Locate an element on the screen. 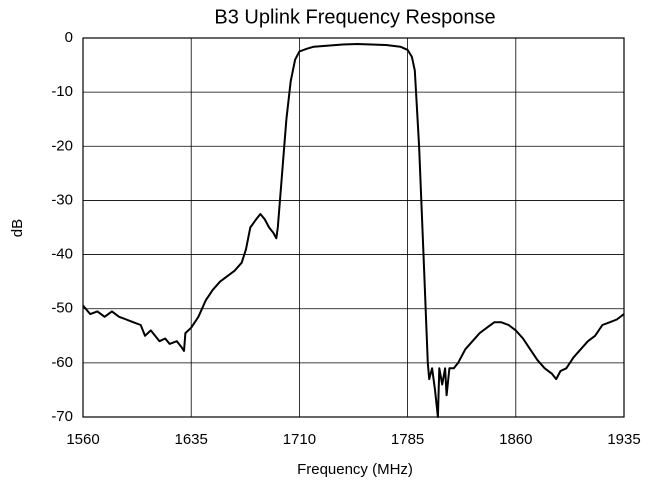 The image size is (648, 485). x-tick-label: 1785 is located at coordinates (407, 439).